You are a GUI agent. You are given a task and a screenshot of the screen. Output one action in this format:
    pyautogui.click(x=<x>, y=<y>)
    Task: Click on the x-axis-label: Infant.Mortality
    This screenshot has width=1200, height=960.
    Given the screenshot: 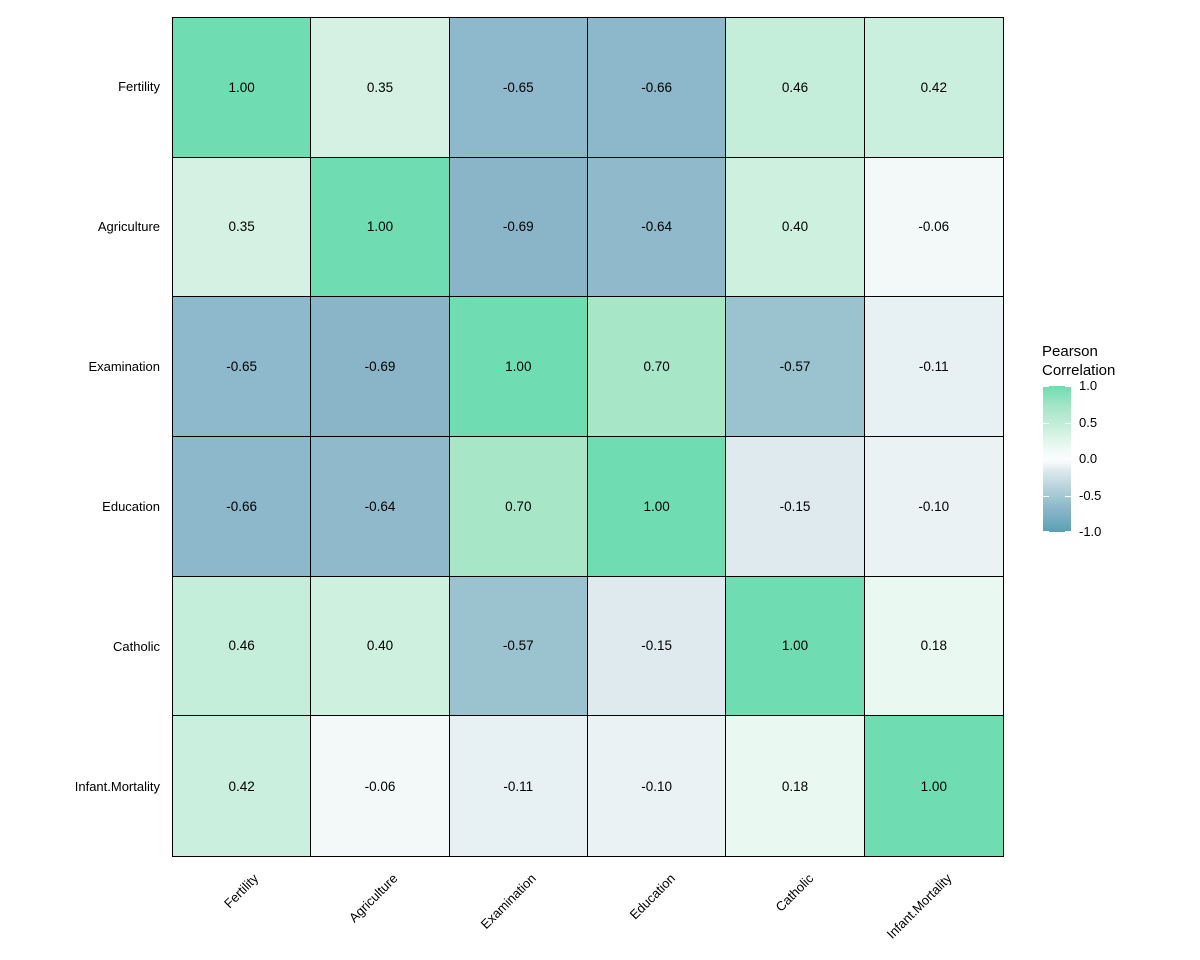 What is the action you would take?
    pyautogui.click(x=919, y=906)
    